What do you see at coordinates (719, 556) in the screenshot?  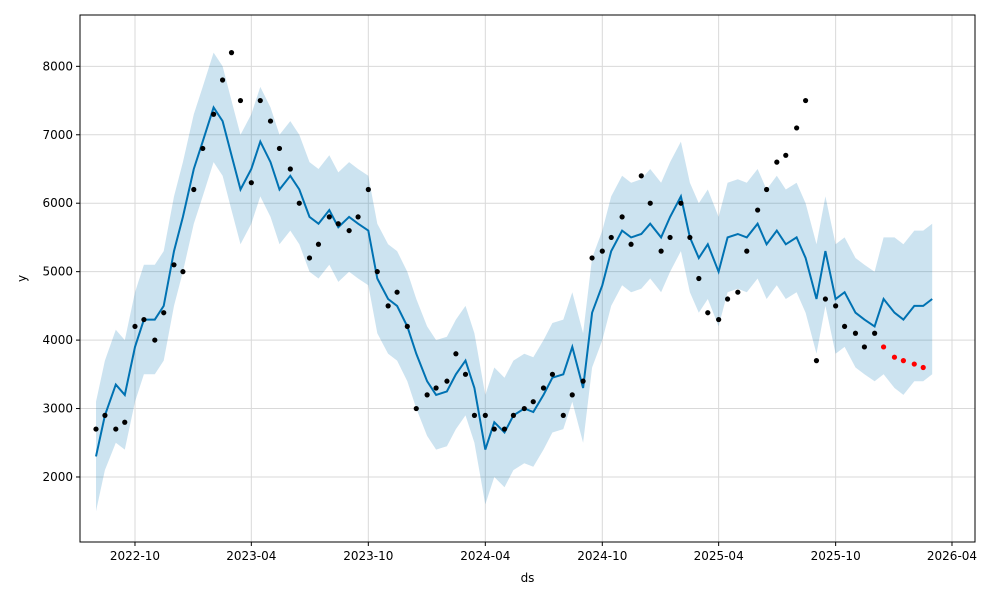 I see `x-tick-label: 2025-04` at bounding box center [719, 556].